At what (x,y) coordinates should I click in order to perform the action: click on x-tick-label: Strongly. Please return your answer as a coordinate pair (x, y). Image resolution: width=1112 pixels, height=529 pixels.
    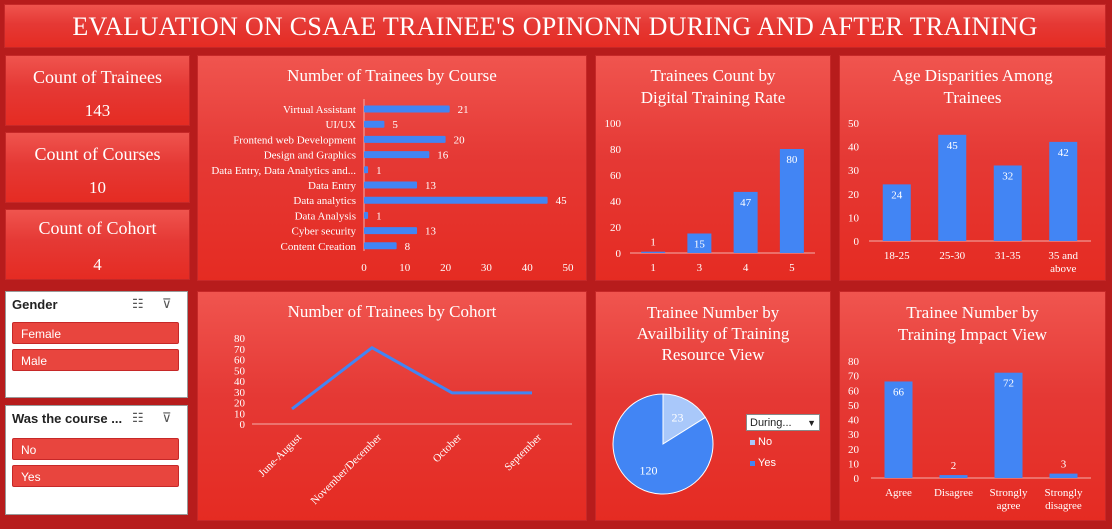
    Looking at the image, I should click on (1009, 493).